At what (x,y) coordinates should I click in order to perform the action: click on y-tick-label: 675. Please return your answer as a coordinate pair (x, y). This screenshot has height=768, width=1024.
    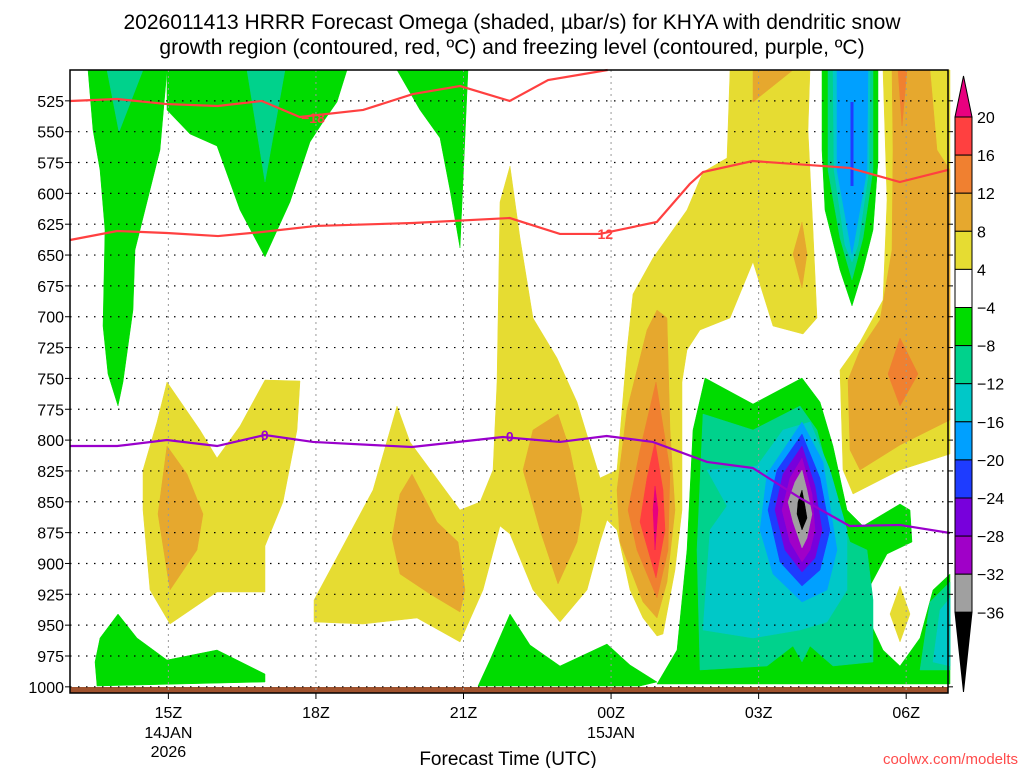
    Looking at the image, I should click on (50, 287).